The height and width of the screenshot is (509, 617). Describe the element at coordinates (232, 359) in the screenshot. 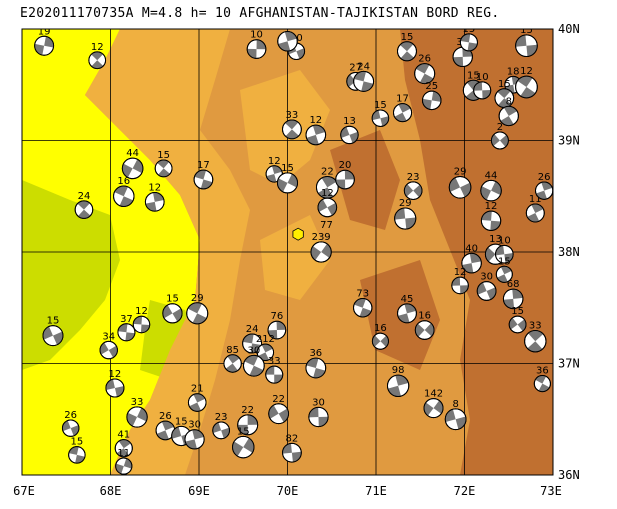

I see `focal-mechanism: 85` at that location.